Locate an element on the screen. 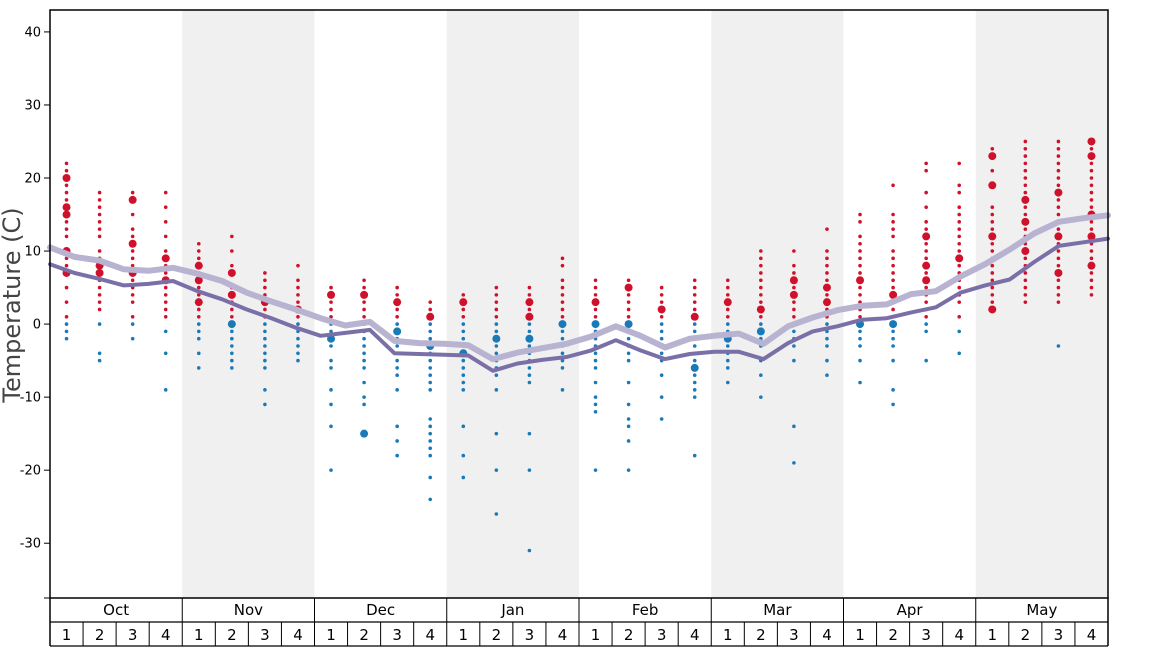 This screenshot has width=1168, height=648. week-label: 2 is located at coordinates (497, 635).